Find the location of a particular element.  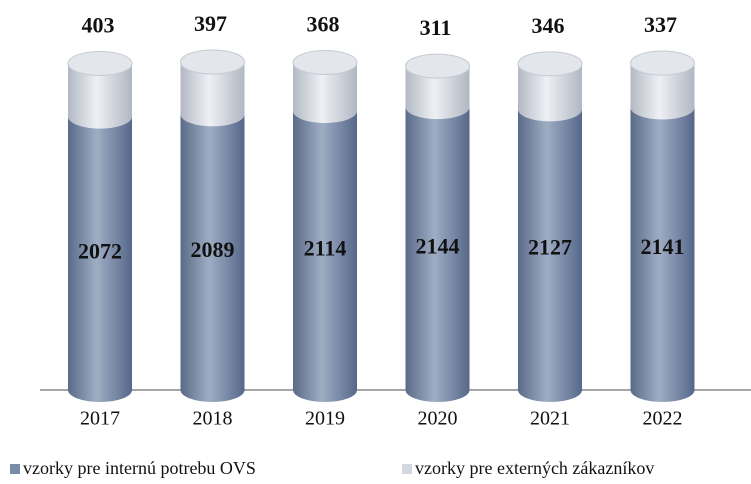

total-label: 397 is located at coordinates (210, 23).